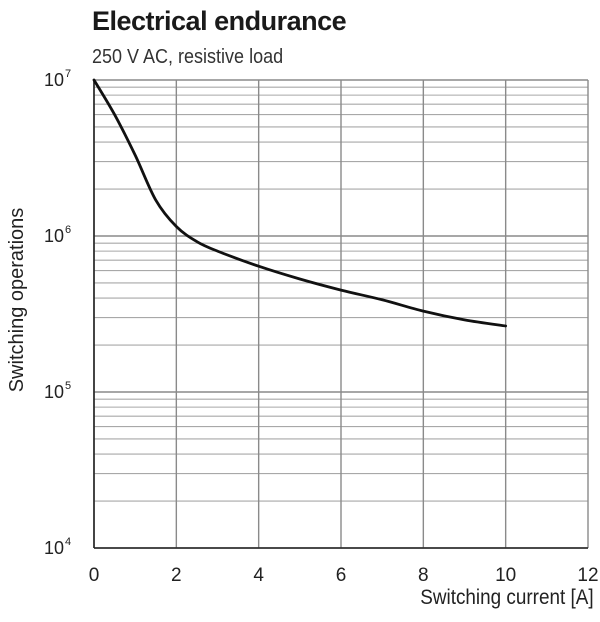  Describe the element at coordinates (188, 57) in the screenshot. I see `chart-subtitle: 250 V AC, resistive load` at that location.